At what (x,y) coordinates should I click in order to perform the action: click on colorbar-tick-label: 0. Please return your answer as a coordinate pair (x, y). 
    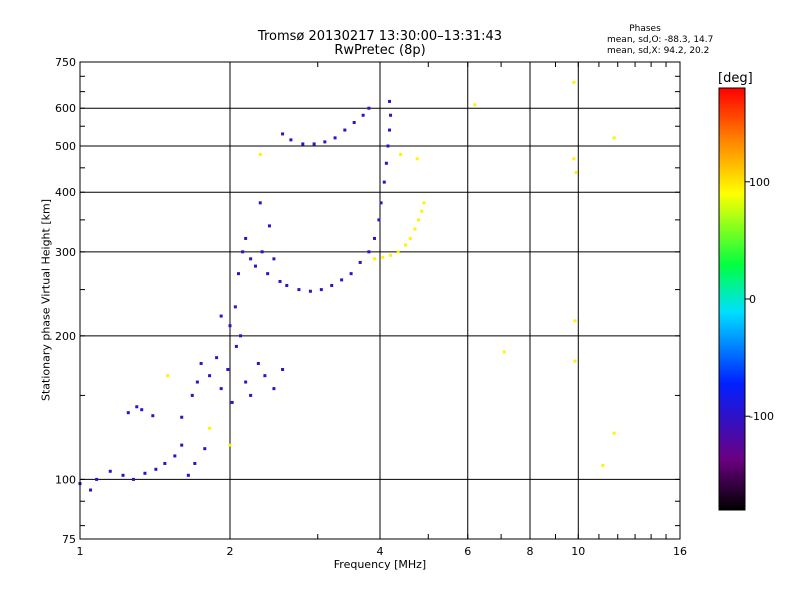
    Looking at the image, I should click on (752, 299).